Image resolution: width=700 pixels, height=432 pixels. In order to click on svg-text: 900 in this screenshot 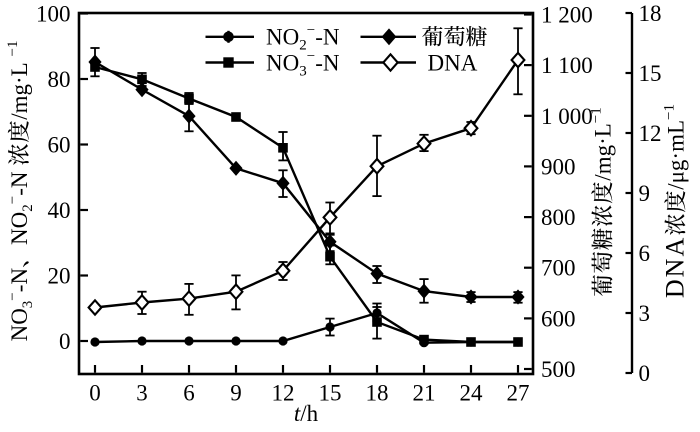, I will do `click(558, 166)`.